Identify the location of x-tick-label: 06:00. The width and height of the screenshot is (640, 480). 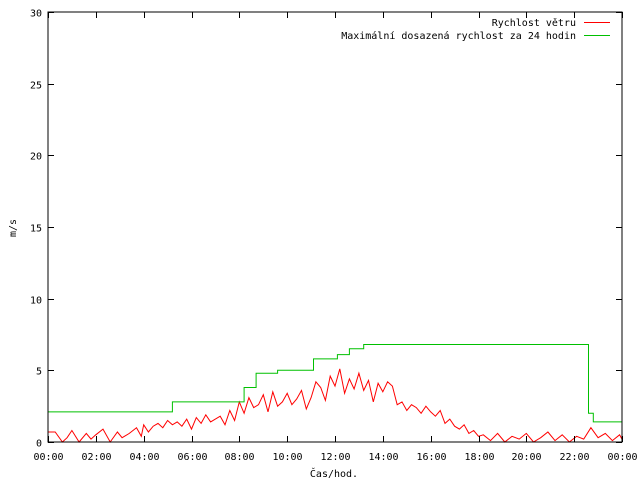
(192, 457).